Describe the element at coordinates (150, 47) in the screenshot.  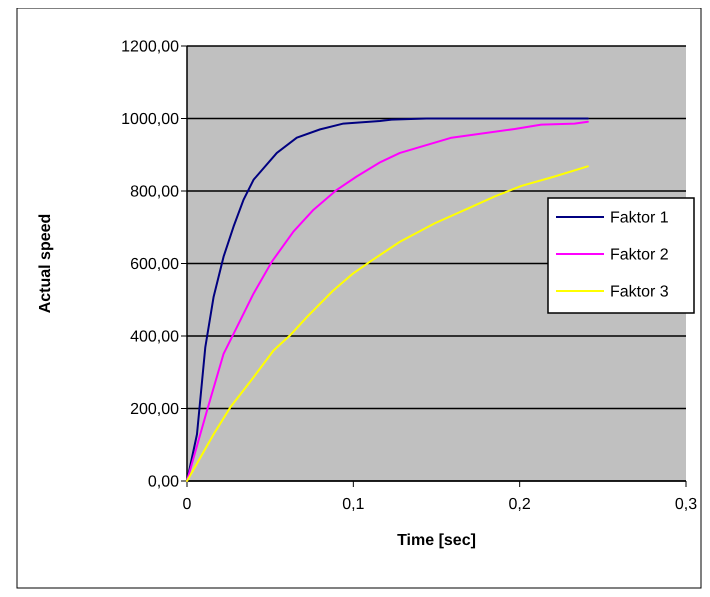
I see `y-tick-label: 1200,00` at that location.